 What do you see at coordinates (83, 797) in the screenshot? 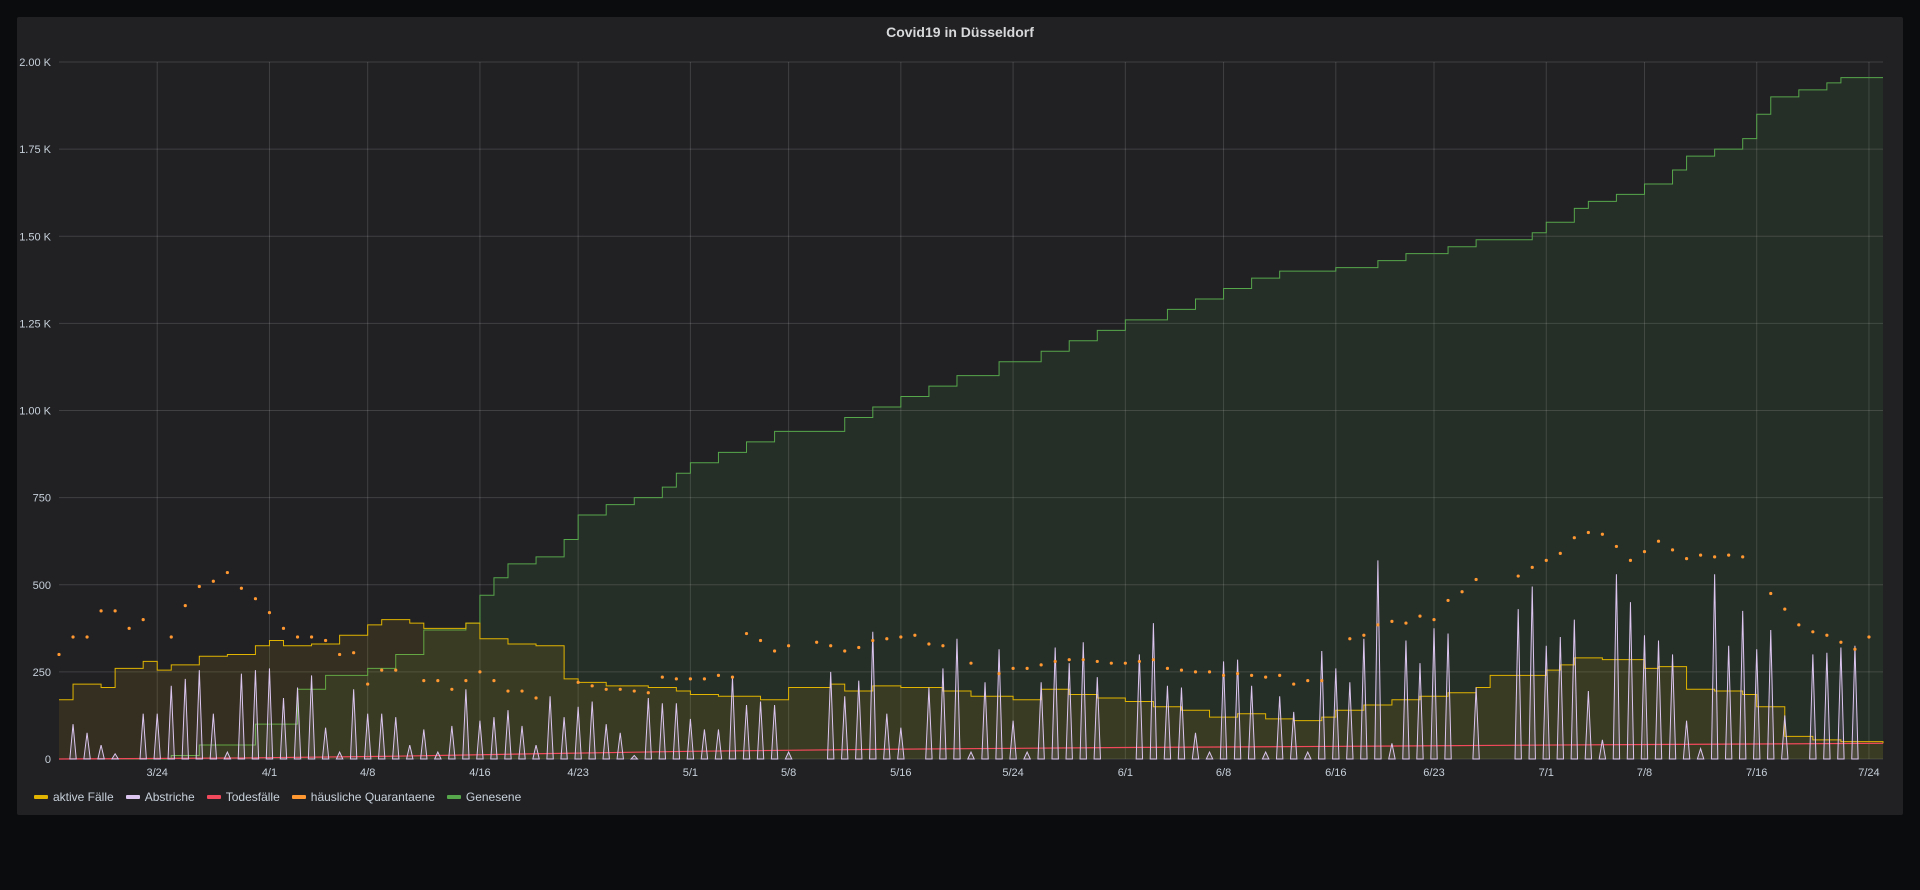
I see `legend-label: aktive Fälle` at bounding box center [83, 797].